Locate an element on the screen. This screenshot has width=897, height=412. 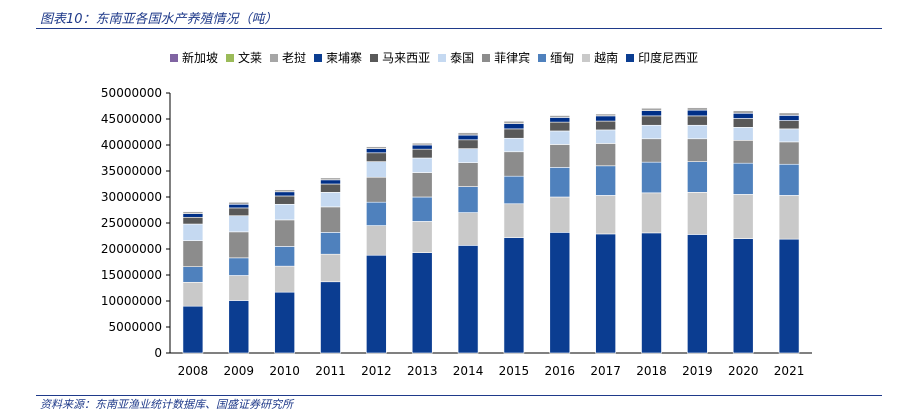
y-tick-label: 0 is located at coordinates (158, 353).